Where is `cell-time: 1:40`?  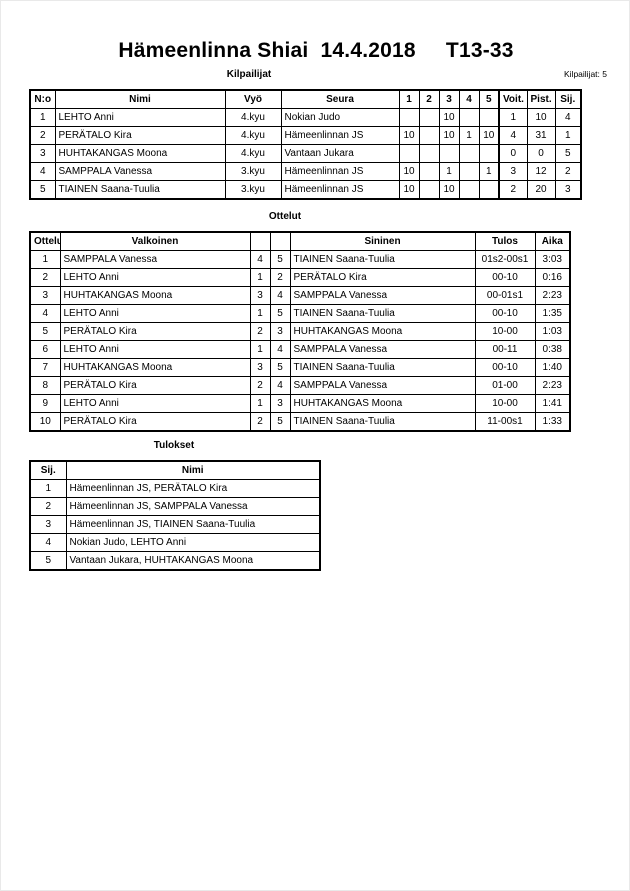
cell-time: 1:40 is located at coordinates (552, 367).